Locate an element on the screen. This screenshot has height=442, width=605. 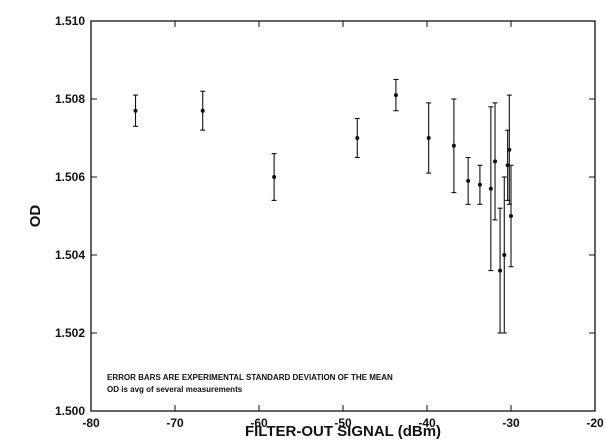
y-tick-label: 1.502 is located at coordinates (70, 333).